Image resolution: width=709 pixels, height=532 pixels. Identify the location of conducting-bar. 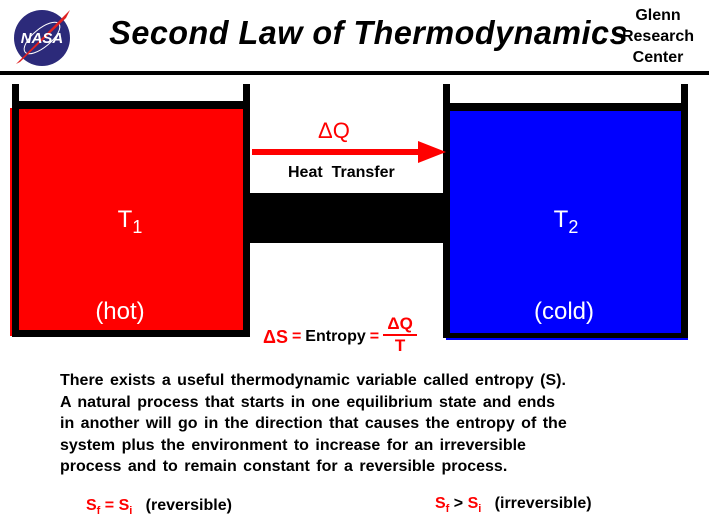
(347, 218).